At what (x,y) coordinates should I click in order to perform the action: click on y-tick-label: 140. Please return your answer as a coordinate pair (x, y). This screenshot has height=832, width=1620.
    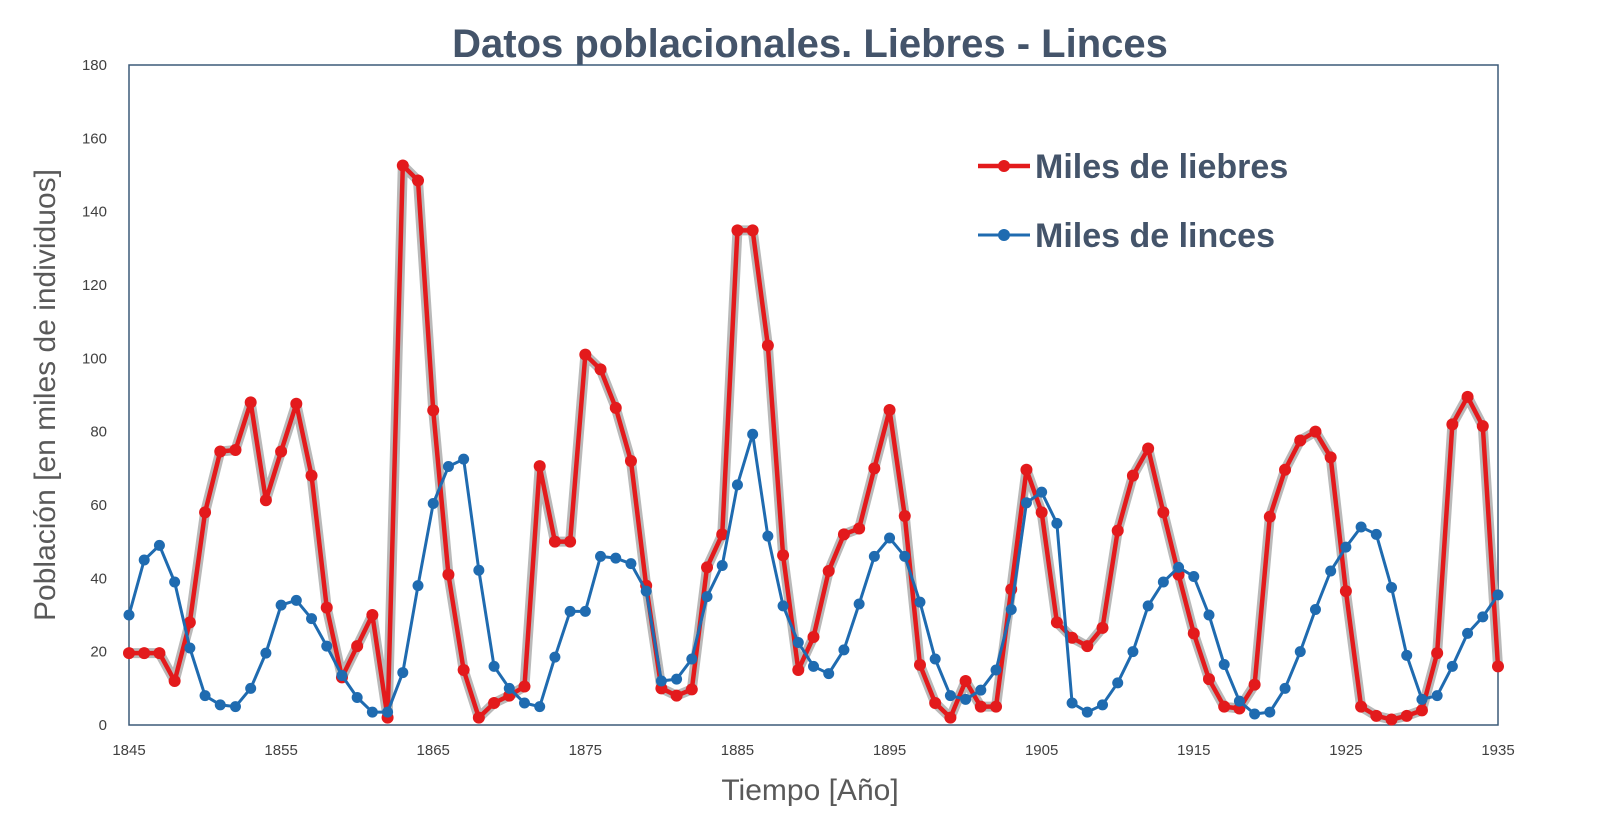
    Looking at the image, I should click on (94, 212).